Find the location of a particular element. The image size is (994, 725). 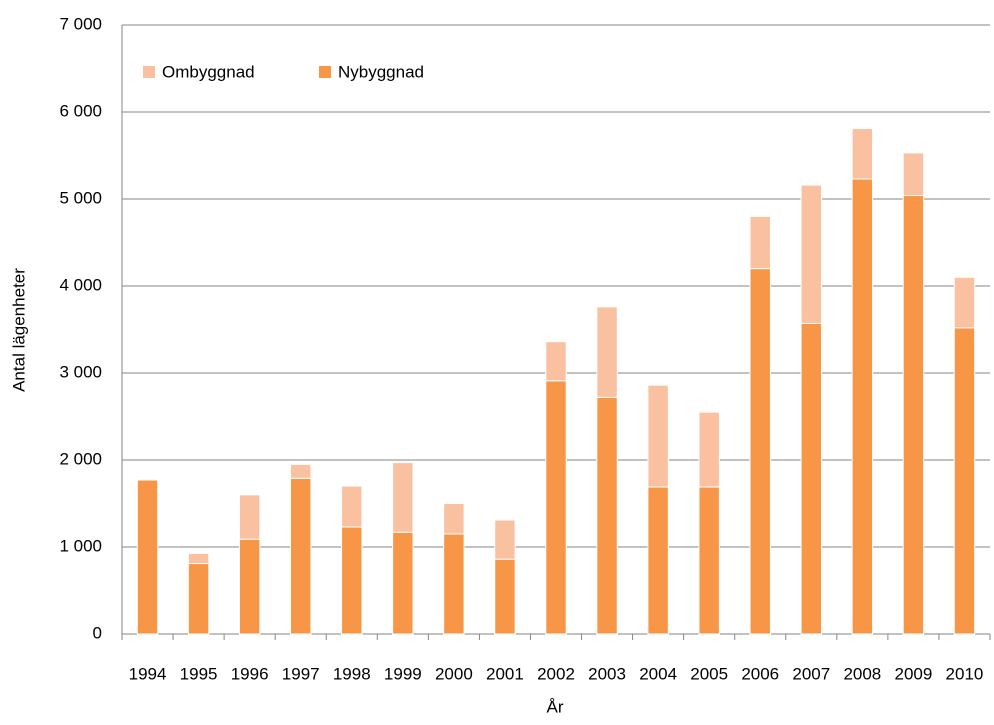

y-tick-label: 2 000 is located at coordinates (80, 458).